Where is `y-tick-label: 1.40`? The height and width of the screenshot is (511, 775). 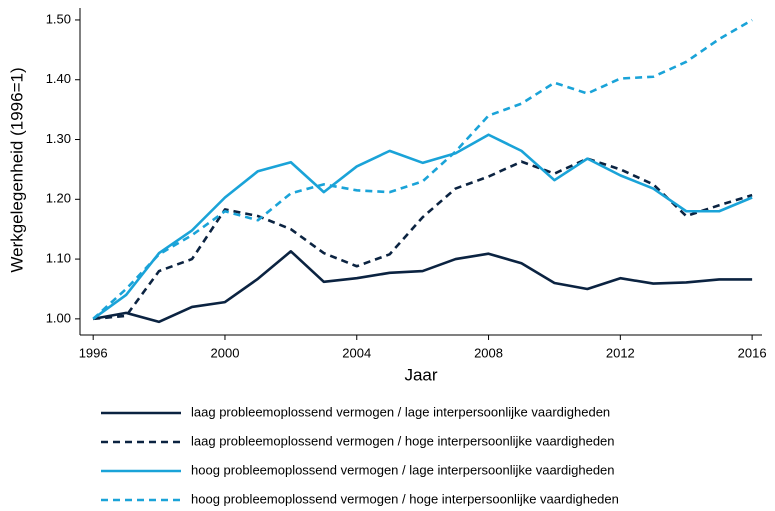 y-tick-label: 1.40 is located at coordinates (58, 78).